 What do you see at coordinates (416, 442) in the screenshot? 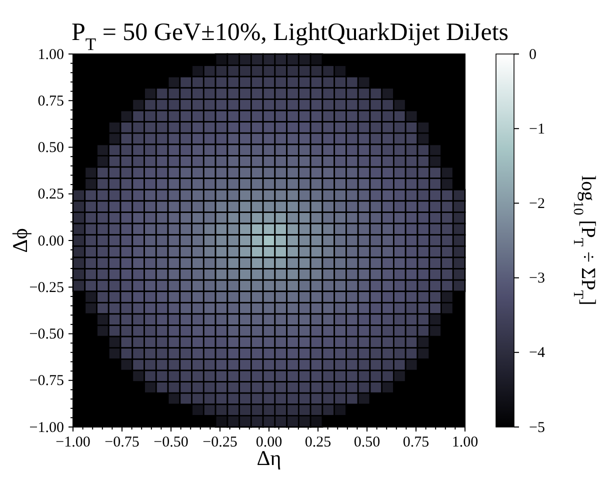
I see `x-tick-label: 0.75` at bounding box center [416, 442].